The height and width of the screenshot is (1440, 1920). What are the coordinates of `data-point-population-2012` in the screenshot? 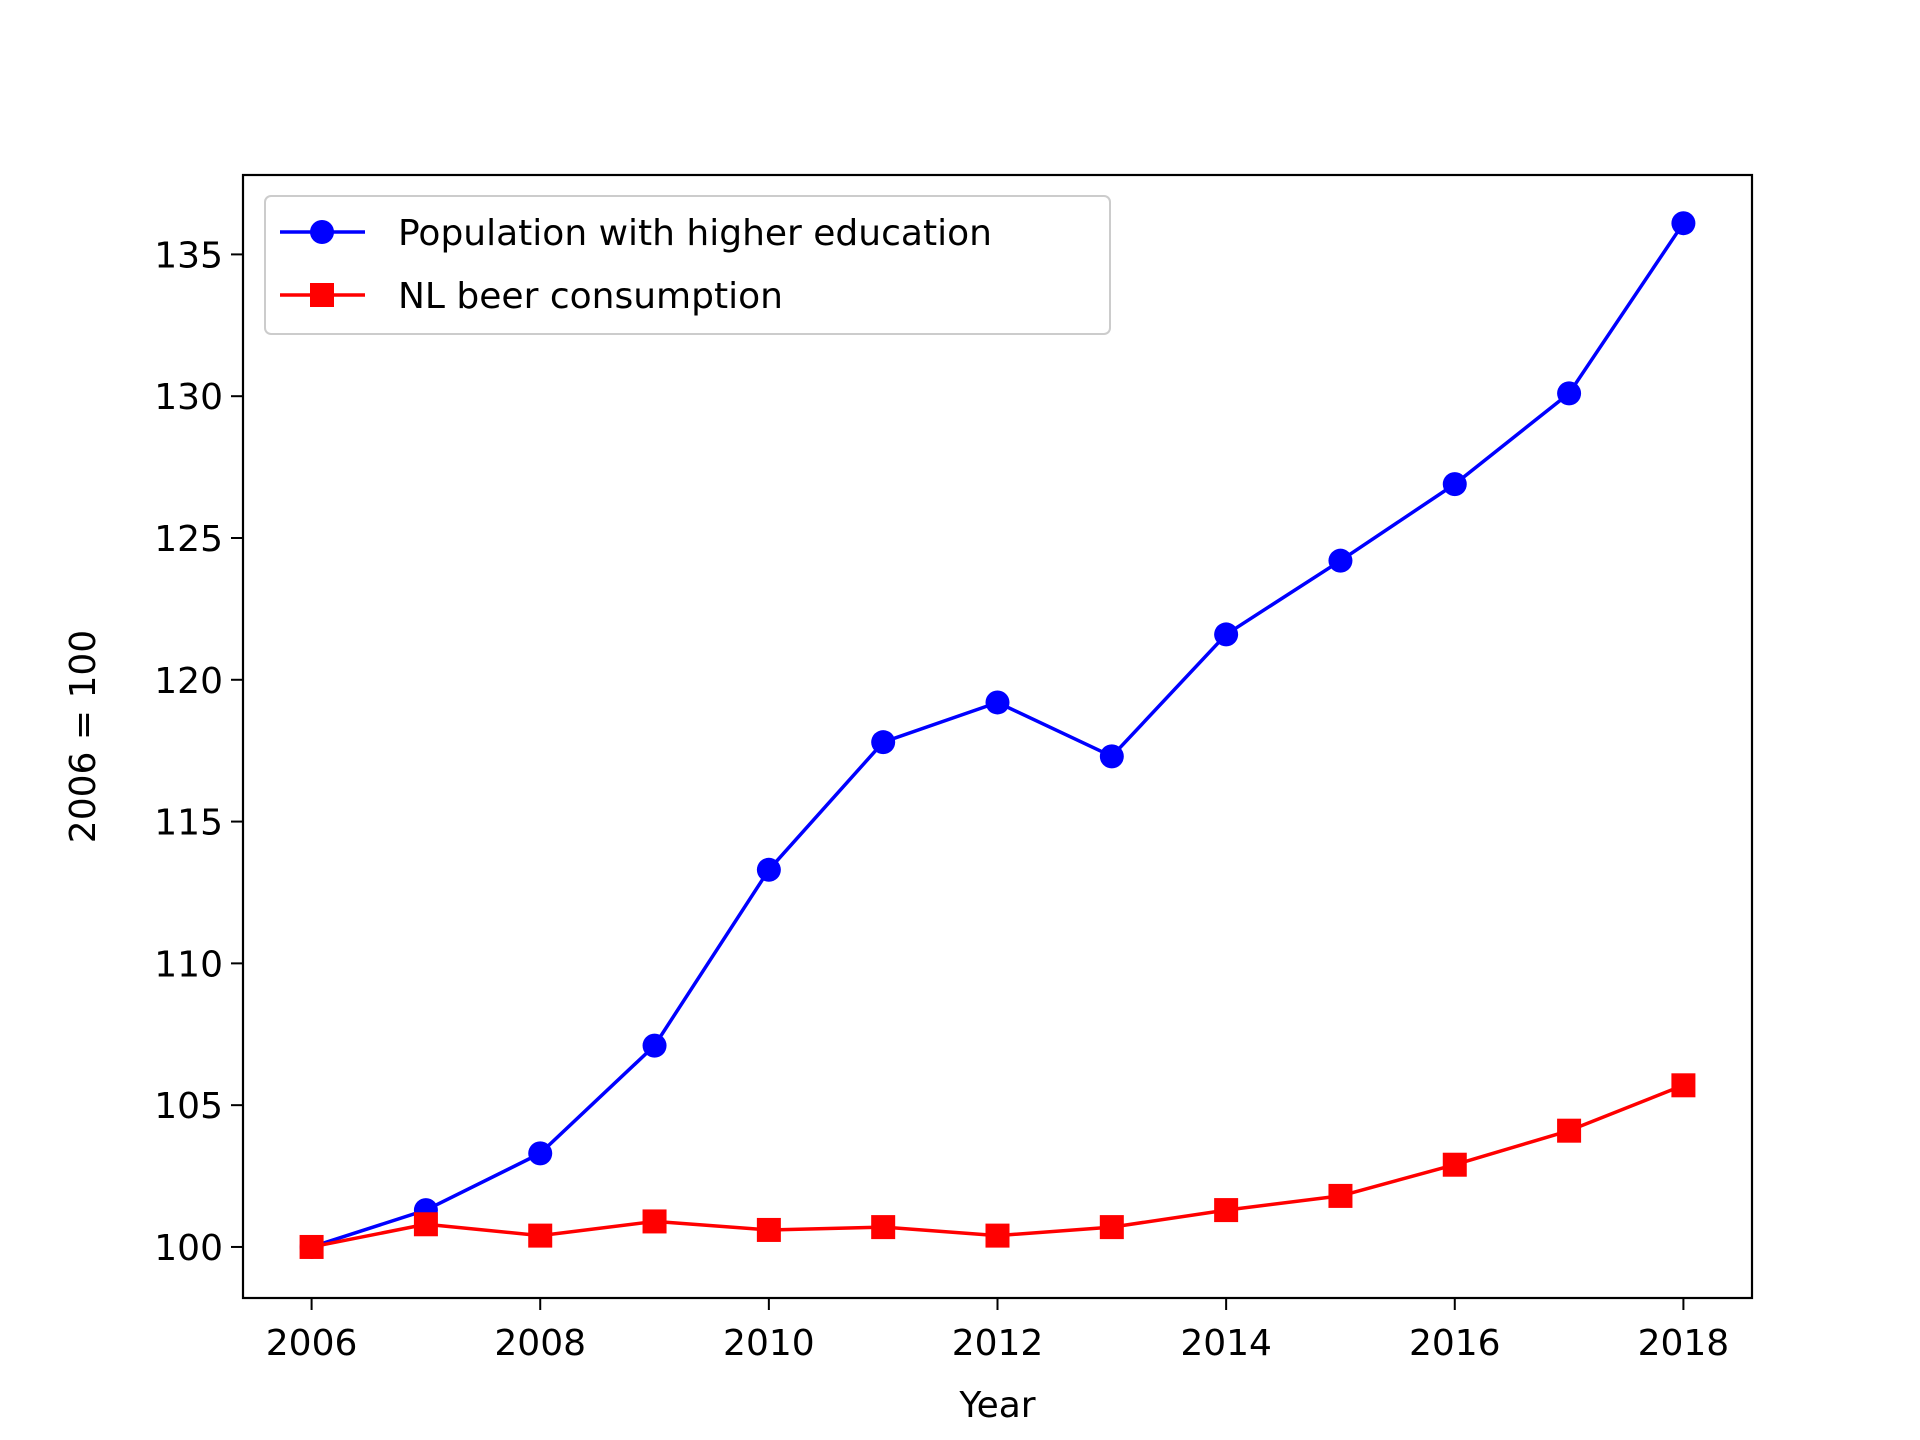 It's located at (997, 702).